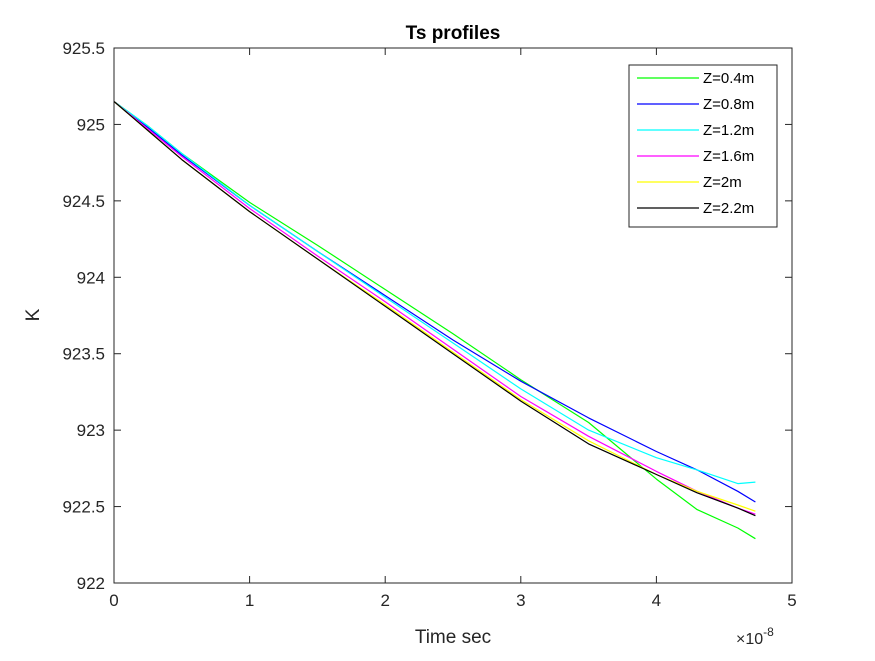 This screenshot has width=875, height=661. I want to click on x-axis-exponent-power: -8, so click(768, 632).